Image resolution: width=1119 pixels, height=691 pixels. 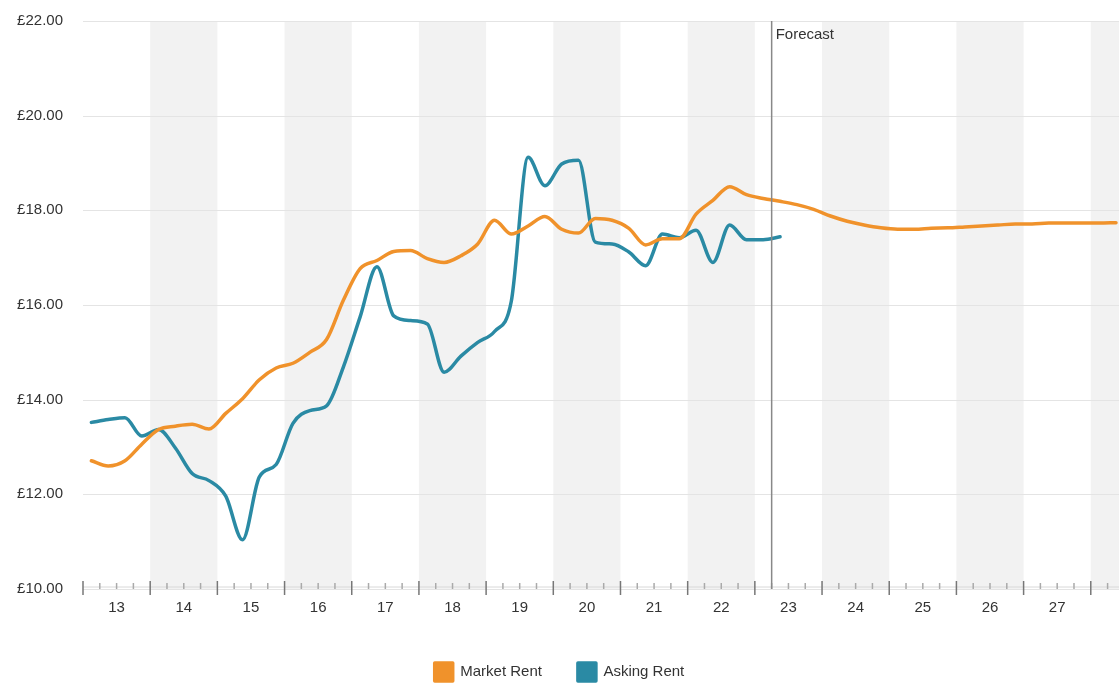 I want to click on x-tick-label: 16, so click(x=318, y=607).